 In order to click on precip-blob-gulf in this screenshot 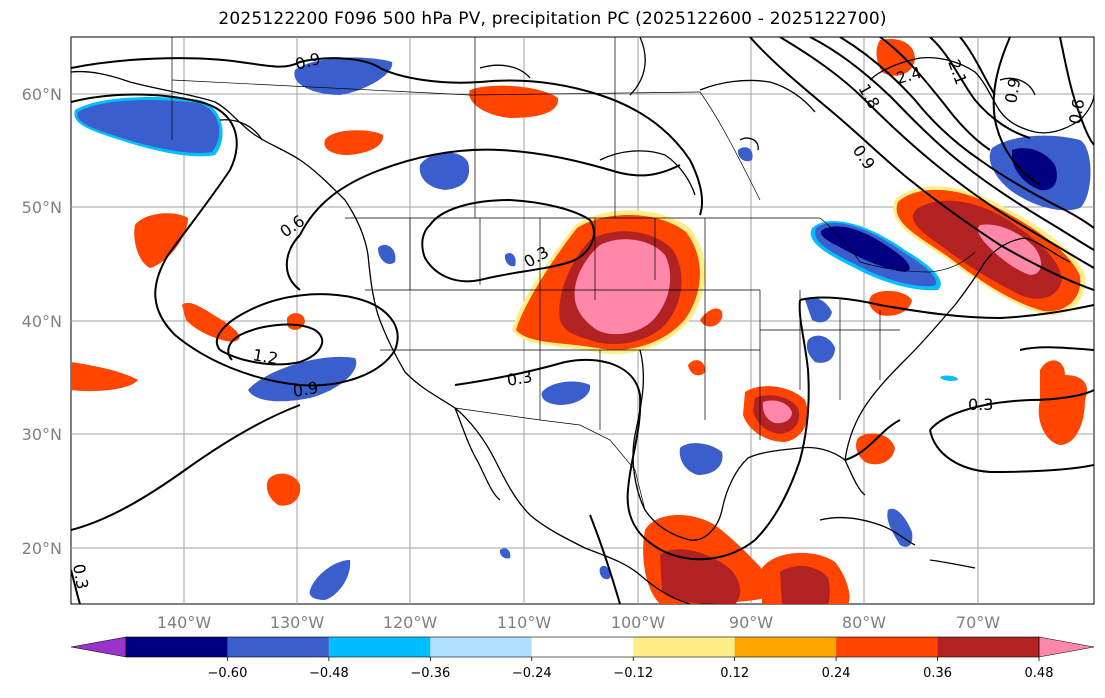, I will do `click(701, 459)`.